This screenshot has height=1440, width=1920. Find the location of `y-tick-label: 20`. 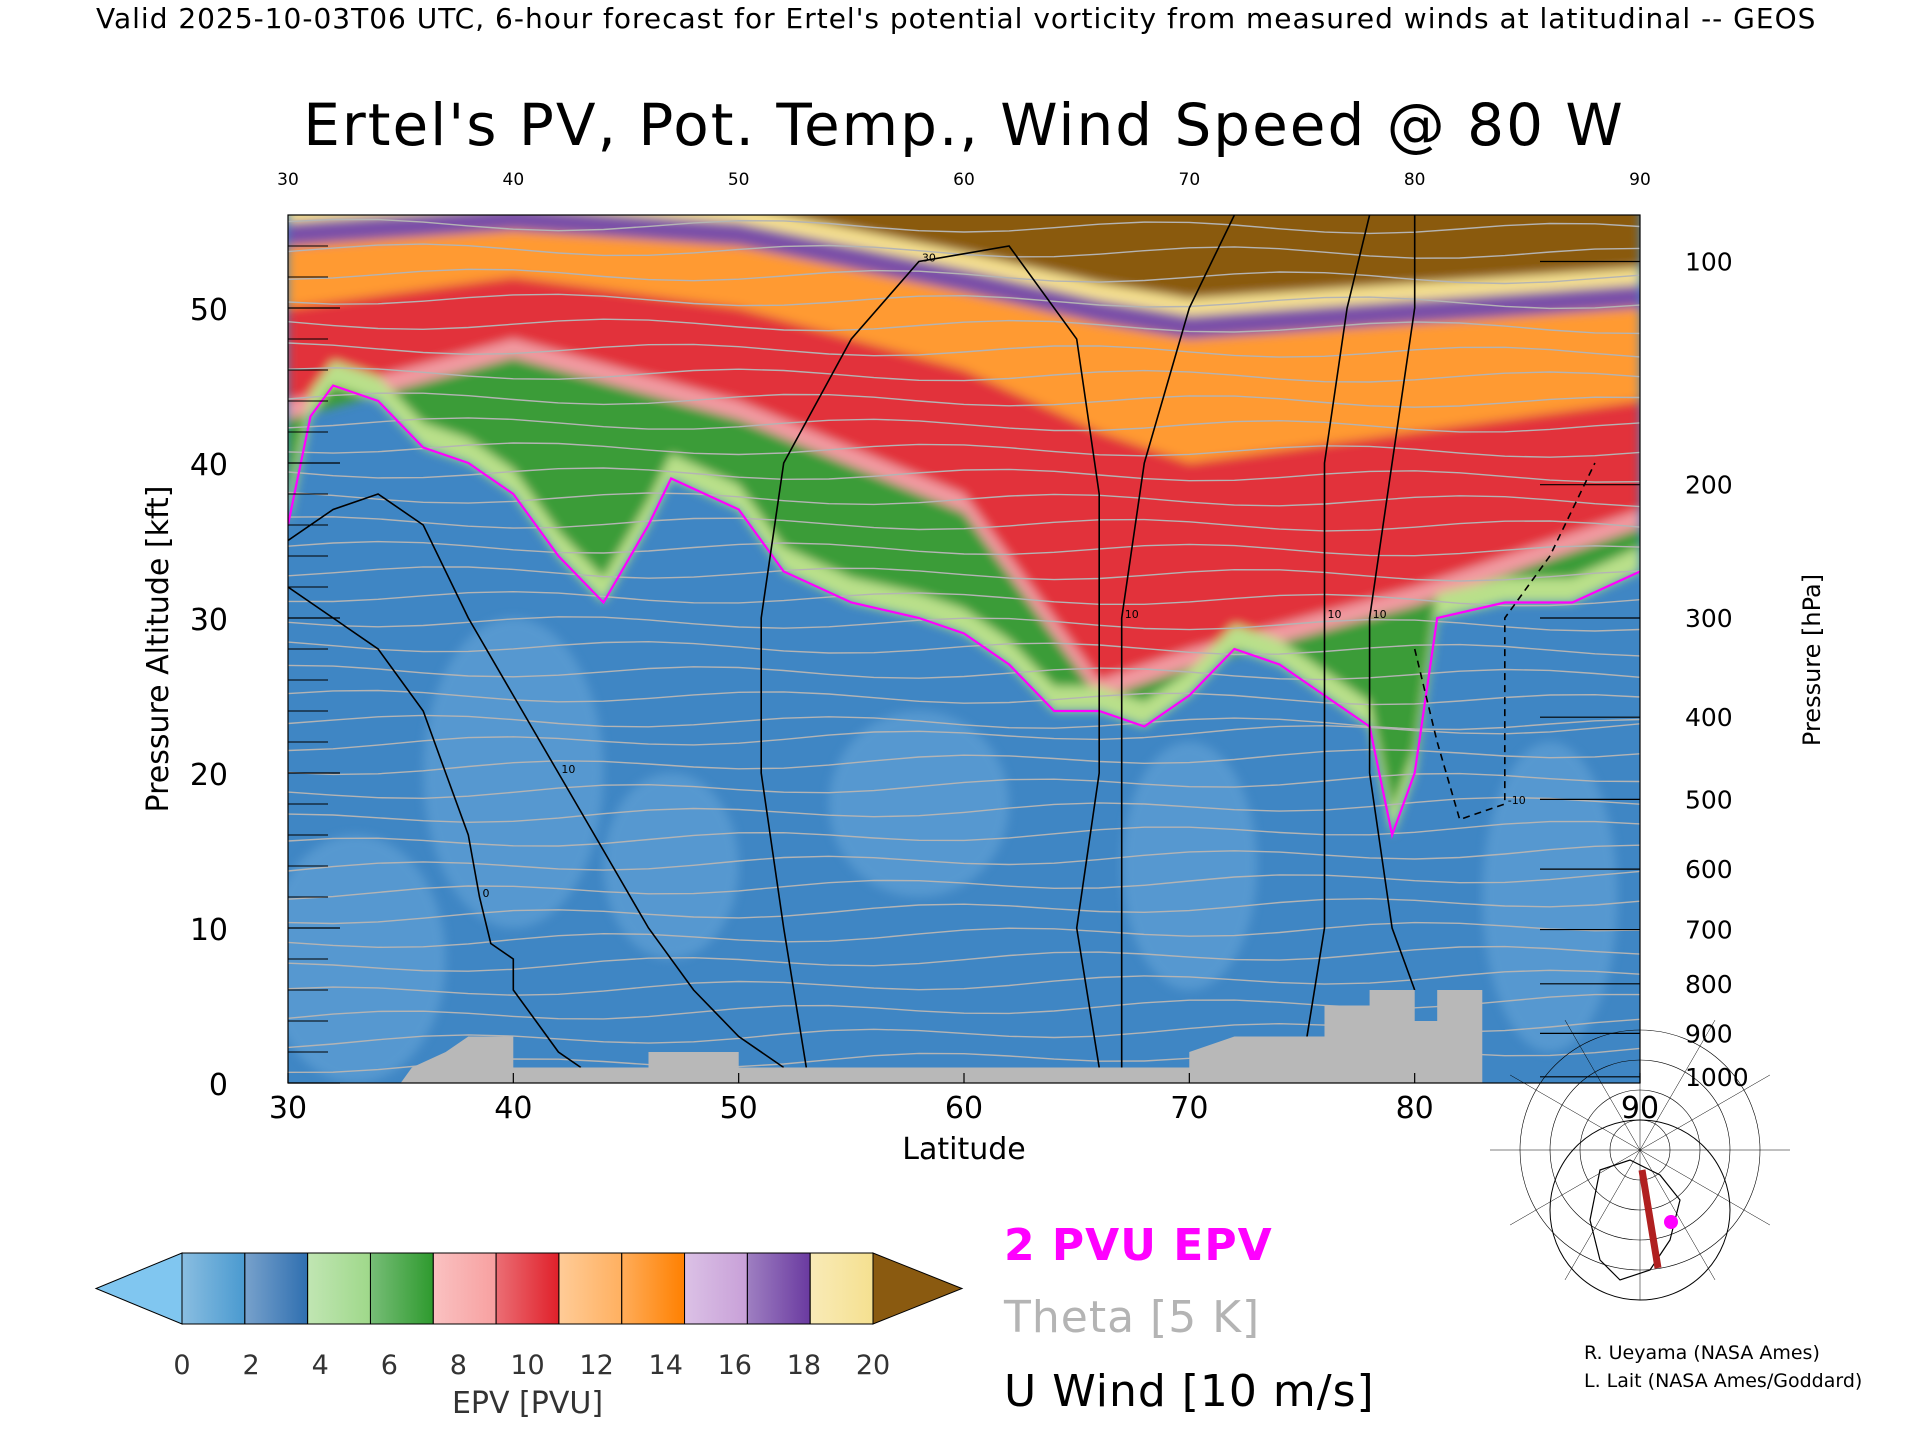

y-tick-label: 20 is located at coordinates (209, 775).